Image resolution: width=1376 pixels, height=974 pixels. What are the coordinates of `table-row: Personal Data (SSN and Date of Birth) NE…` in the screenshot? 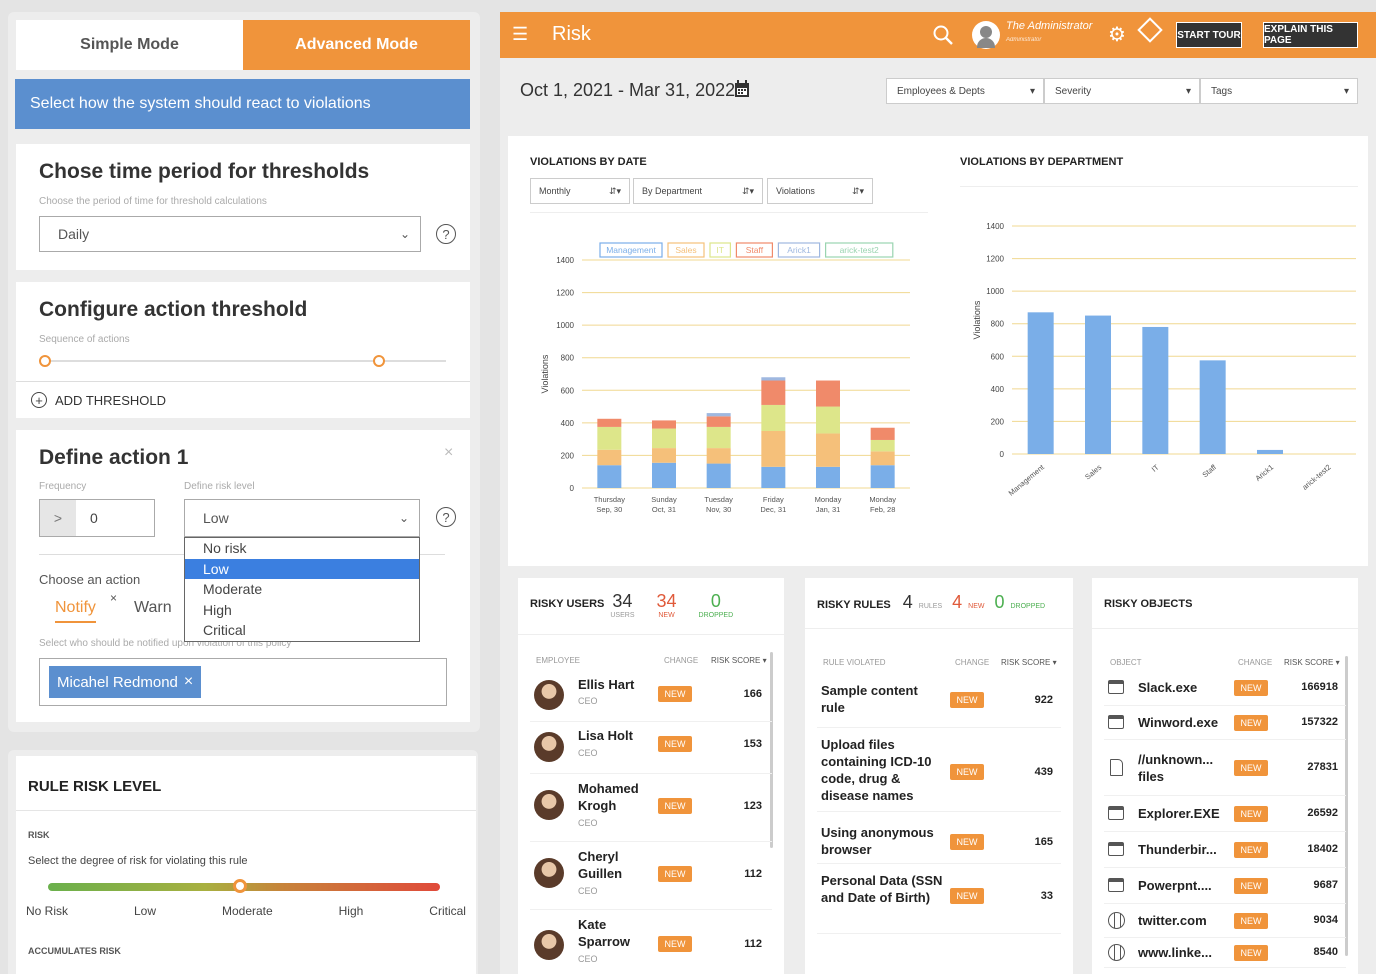 It's located at (939, 900).